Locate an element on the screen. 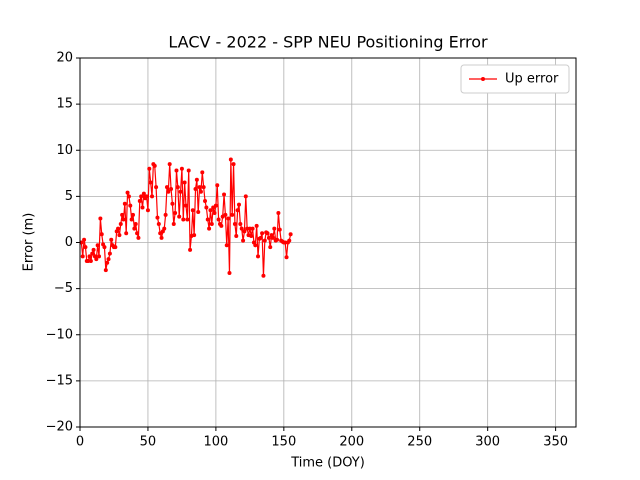 The height and width of the screenshot is (480, 640). y-tick-label: −20 is located at coordinates (59, 427).